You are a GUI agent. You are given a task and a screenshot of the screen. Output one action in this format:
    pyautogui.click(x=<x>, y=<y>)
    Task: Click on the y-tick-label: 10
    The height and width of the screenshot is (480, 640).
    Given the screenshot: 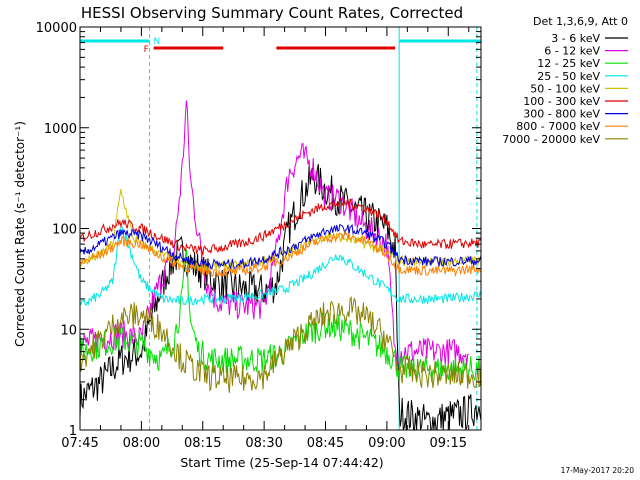 What is the action you would take?
    pyautogui.click(x=68, y=330)
    